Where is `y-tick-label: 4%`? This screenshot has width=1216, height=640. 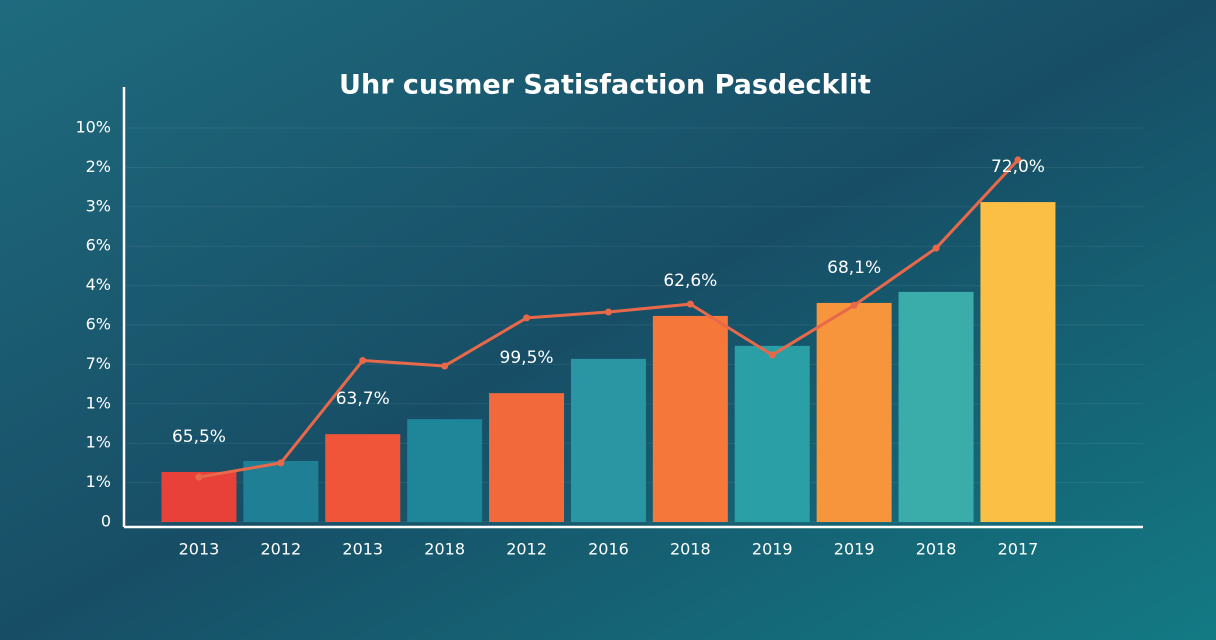
y-tick-label: 4% is located at coordinates (98, 284).